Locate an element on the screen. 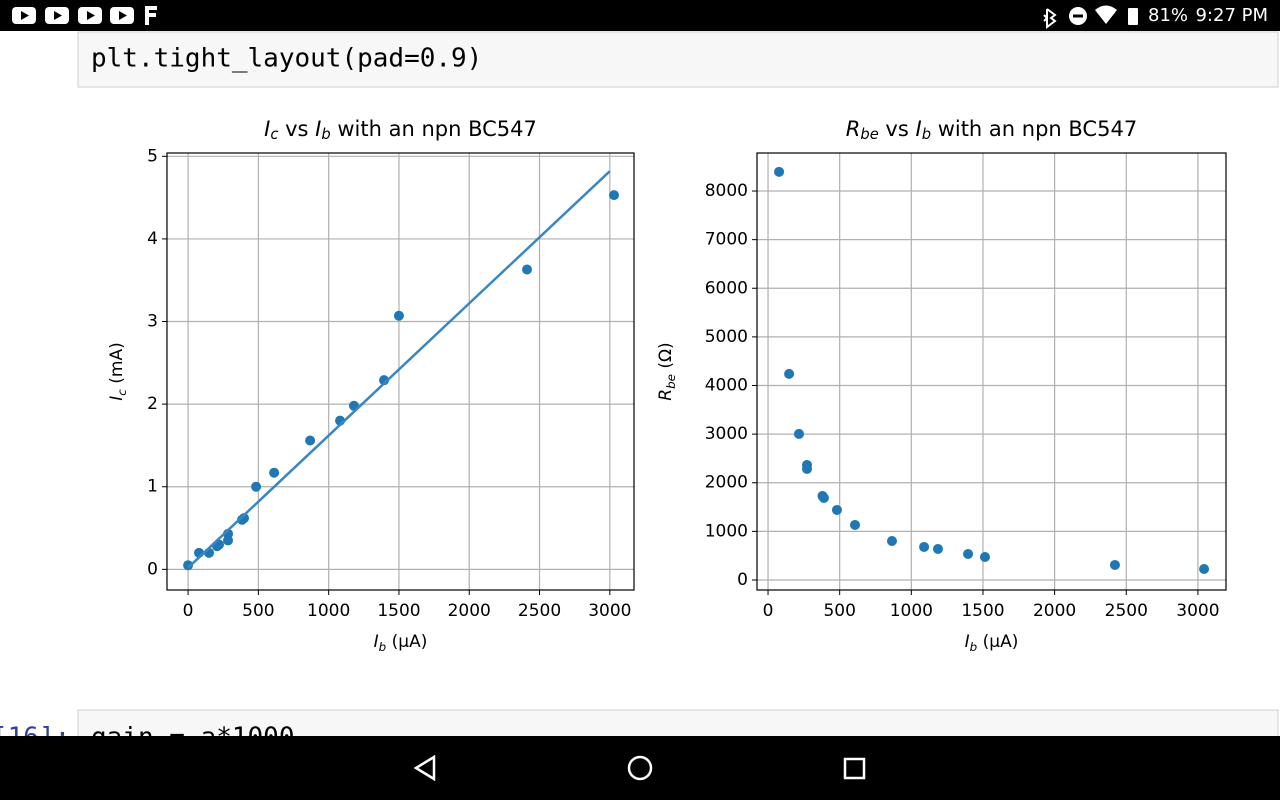 The width and height of the screenshot is (1280, 800). recents-button is located at coordinates (854, 768).